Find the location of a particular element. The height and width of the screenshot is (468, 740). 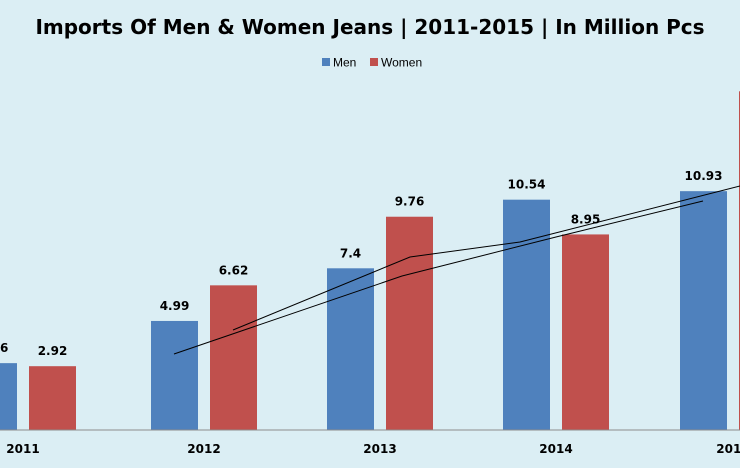

data-label-men-2012: 4.99 is located at coordinates (175, 306).